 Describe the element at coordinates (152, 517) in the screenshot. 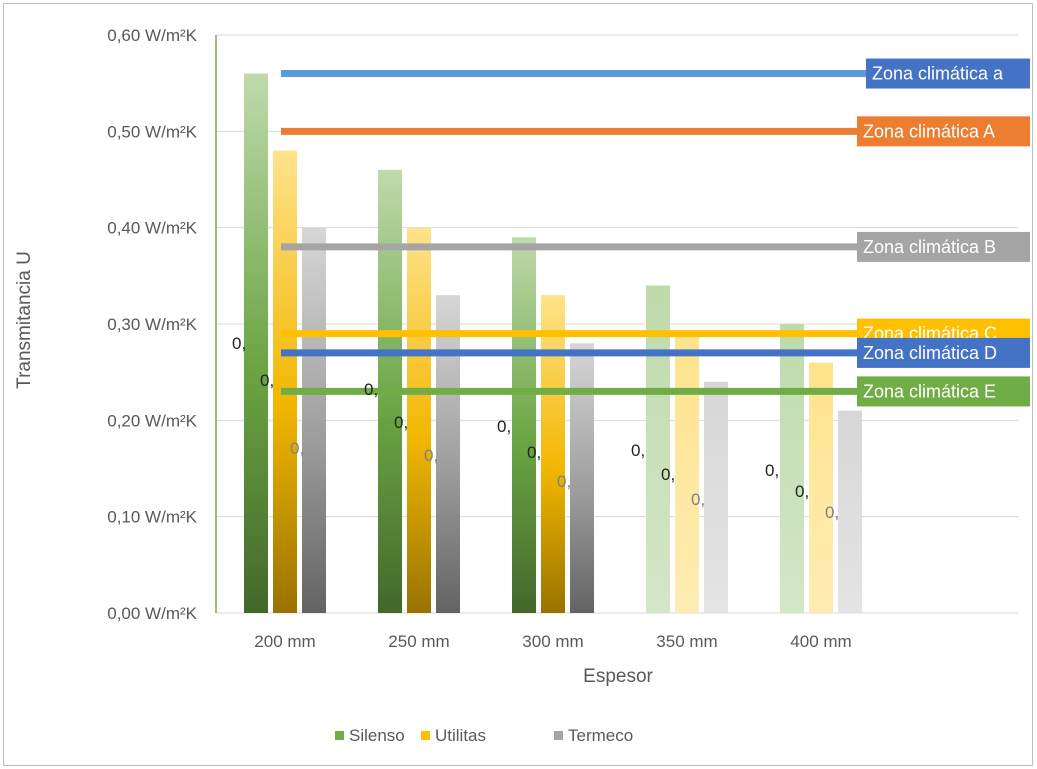

I see `y-tick-label: 0,10 W/m²K` at that location.